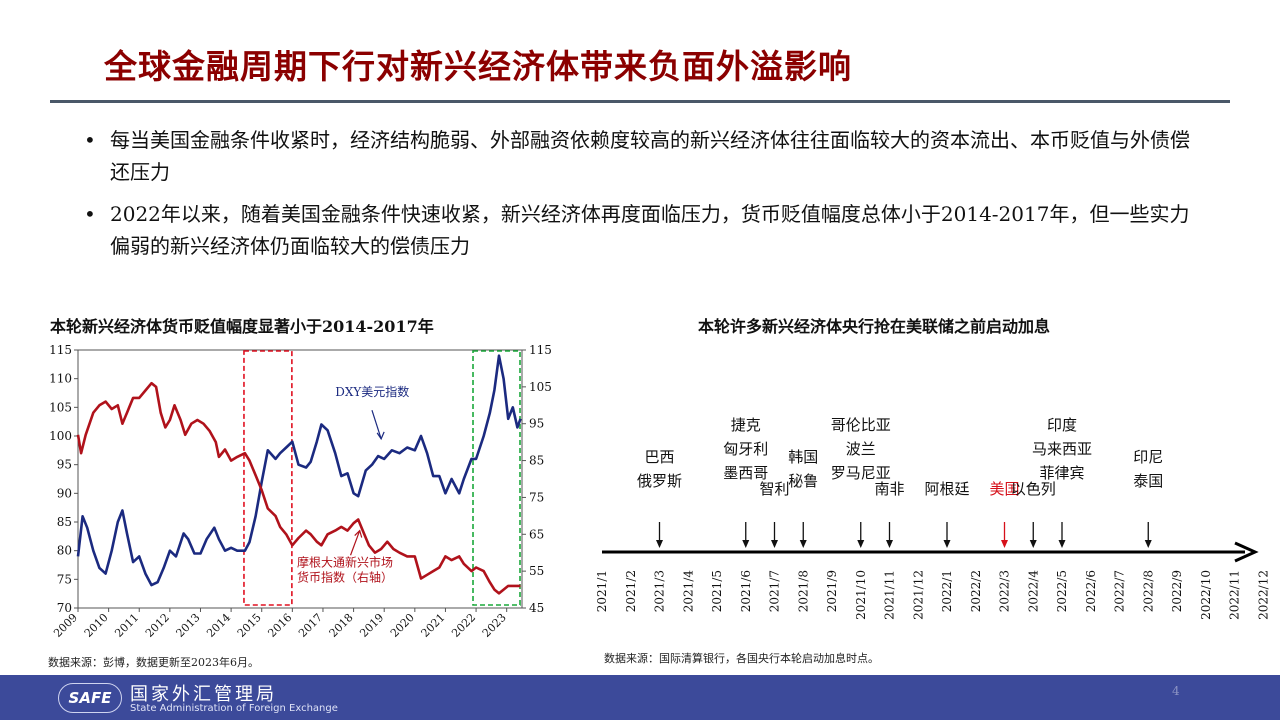 The width and height of the screenshot is (1280, 720). Describe the element at coordinates (1120, 591) in the screenshot. I see `month-label: 2022/7` at that location.